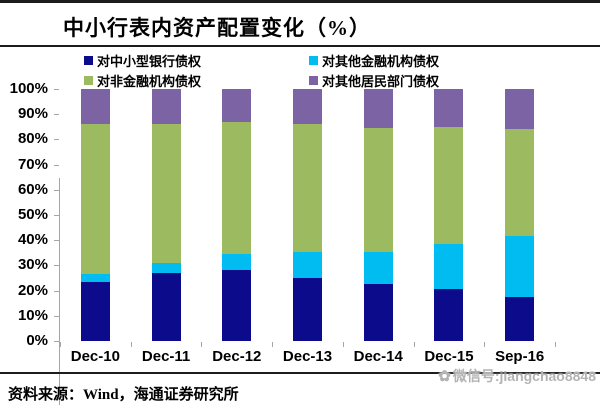 Image resolution: width=600 pixels, height=405 pixels. I want to click on x-axis-label: Dec-12, so click(237, 356).